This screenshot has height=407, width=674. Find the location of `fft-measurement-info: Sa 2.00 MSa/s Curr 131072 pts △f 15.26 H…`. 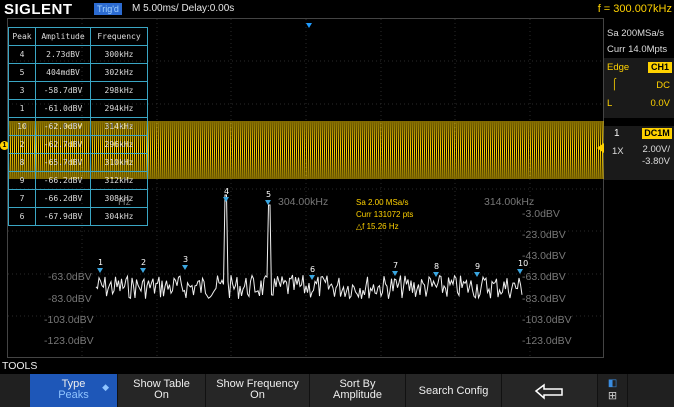

fft-measurement-info: Sa 2.00 MSa/s Curr 131072 pts △f 15.26 H… is located at coordinates (384, 215).